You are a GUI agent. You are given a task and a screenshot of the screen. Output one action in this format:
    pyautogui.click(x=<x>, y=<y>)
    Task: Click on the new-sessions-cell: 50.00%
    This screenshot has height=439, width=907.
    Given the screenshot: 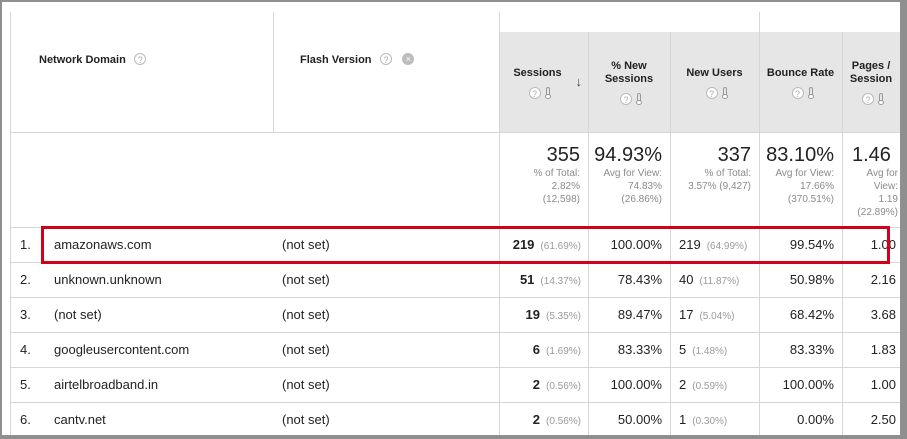 What is the action you would take?
    pyautogui.click(x=639, y=419)
    